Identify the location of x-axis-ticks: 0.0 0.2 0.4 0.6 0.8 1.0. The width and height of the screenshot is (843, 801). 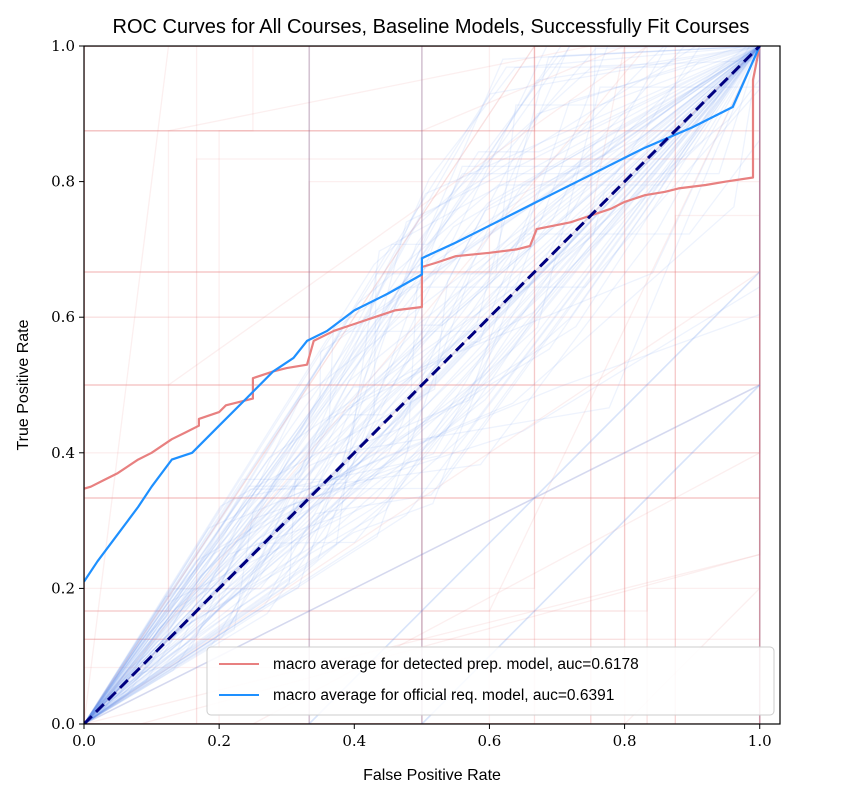
(422, 737).